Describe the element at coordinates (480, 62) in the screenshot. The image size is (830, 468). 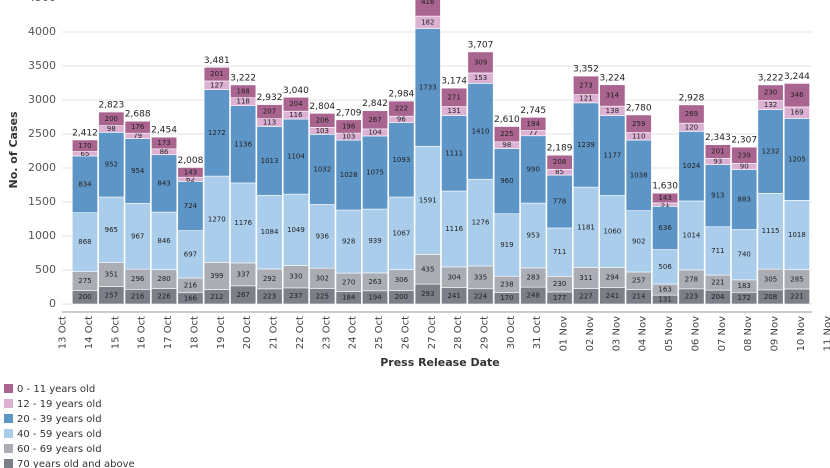
I see `segment-label: 309` at that location.